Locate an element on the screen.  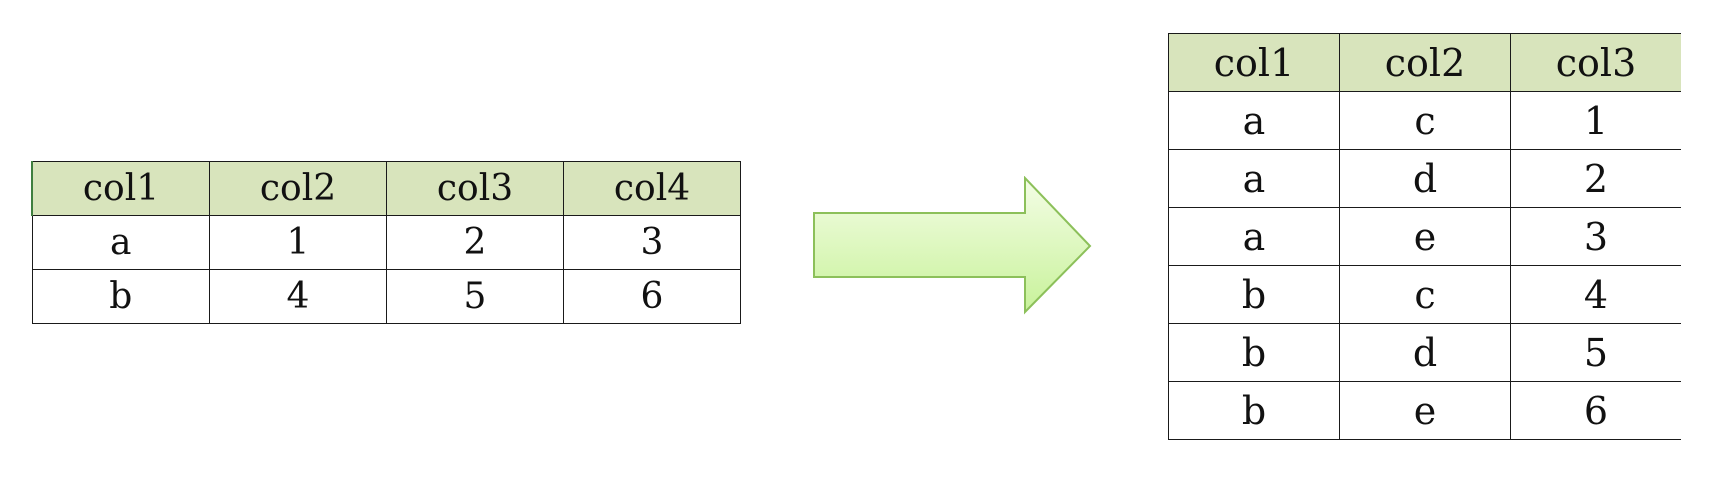
table-row: a 1 2 3 is located at coordinates (386, 242).